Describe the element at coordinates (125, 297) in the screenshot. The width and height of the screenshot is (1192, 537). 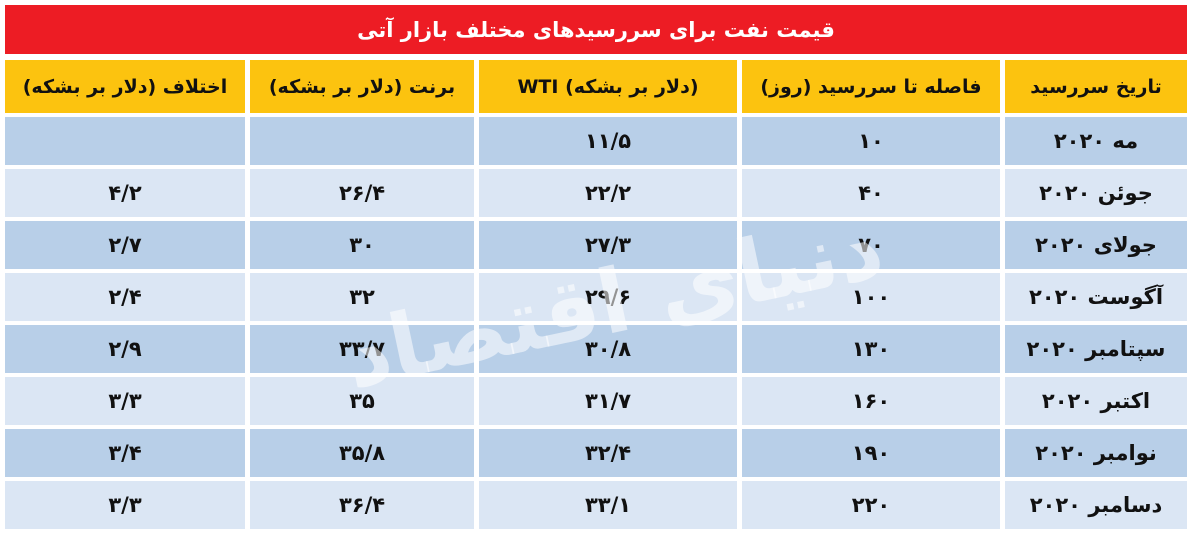
I see `cell-difference: ۲/۴` at that location.